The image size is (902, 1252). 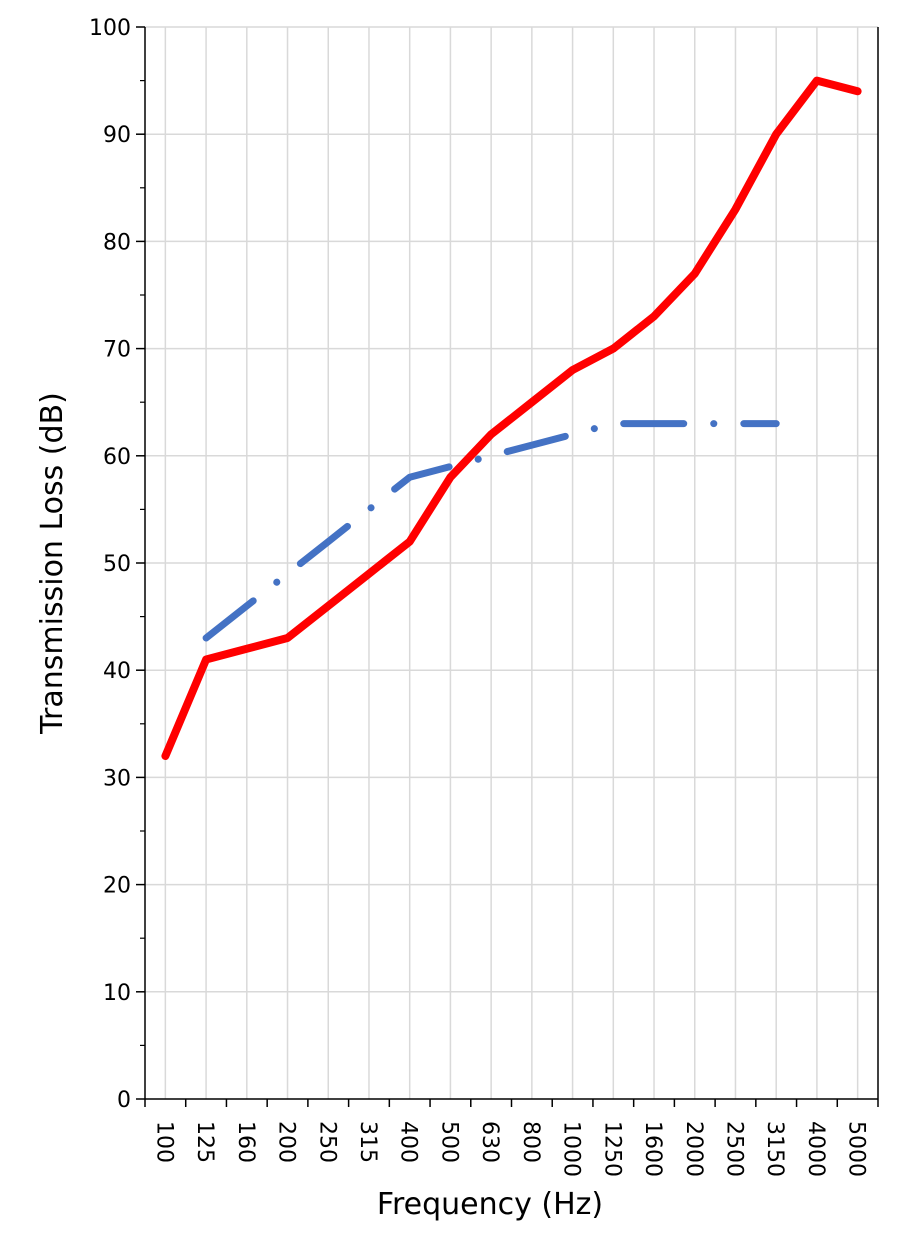 I want to click on y-tick-label: 40, so click(x=117, y=671).